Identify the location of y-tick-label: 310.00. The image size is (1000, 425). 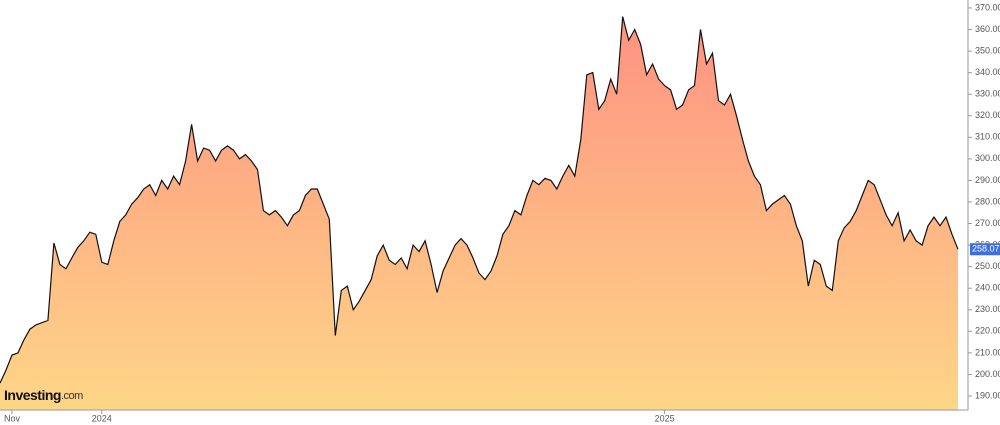
(987, 137).